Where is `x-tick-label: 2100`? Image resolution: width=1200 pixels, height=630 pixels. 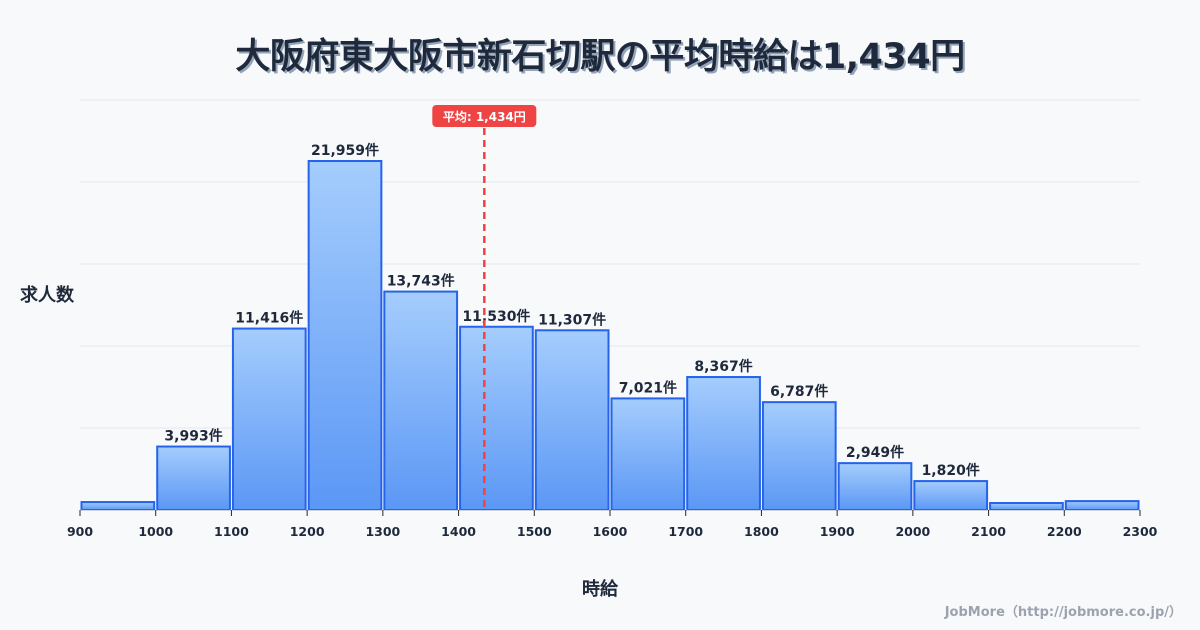
x-tick-label: 2100 is located at coordinates (988, 531).